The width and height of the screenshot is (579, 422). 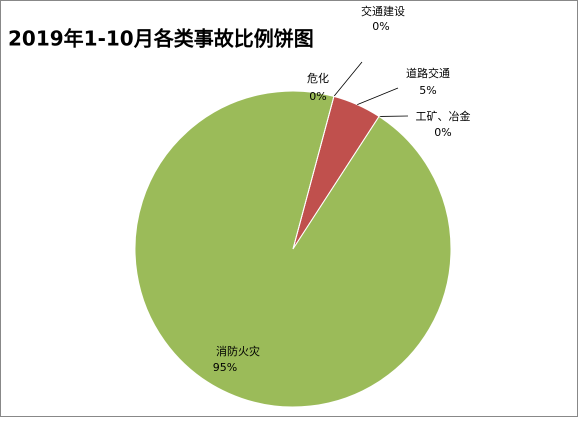 I want to click on slice-label: 危化, so click(x=318, y=78).